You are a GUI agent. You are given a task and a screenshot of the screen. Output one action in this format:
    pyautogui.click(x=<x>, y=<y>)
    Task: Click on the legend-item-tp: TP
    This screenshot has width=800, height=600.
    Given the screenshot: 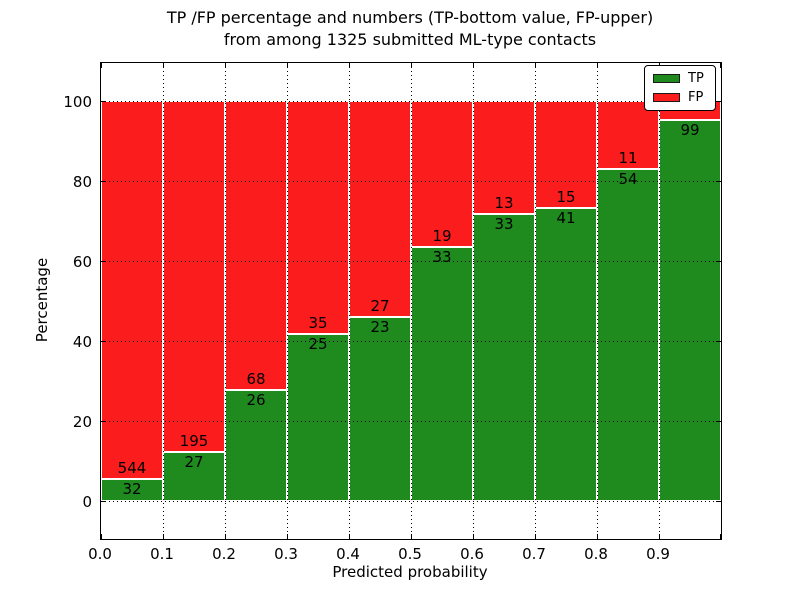 What is the action you would take?
    pyautogui.click(x=680, y=78)
    